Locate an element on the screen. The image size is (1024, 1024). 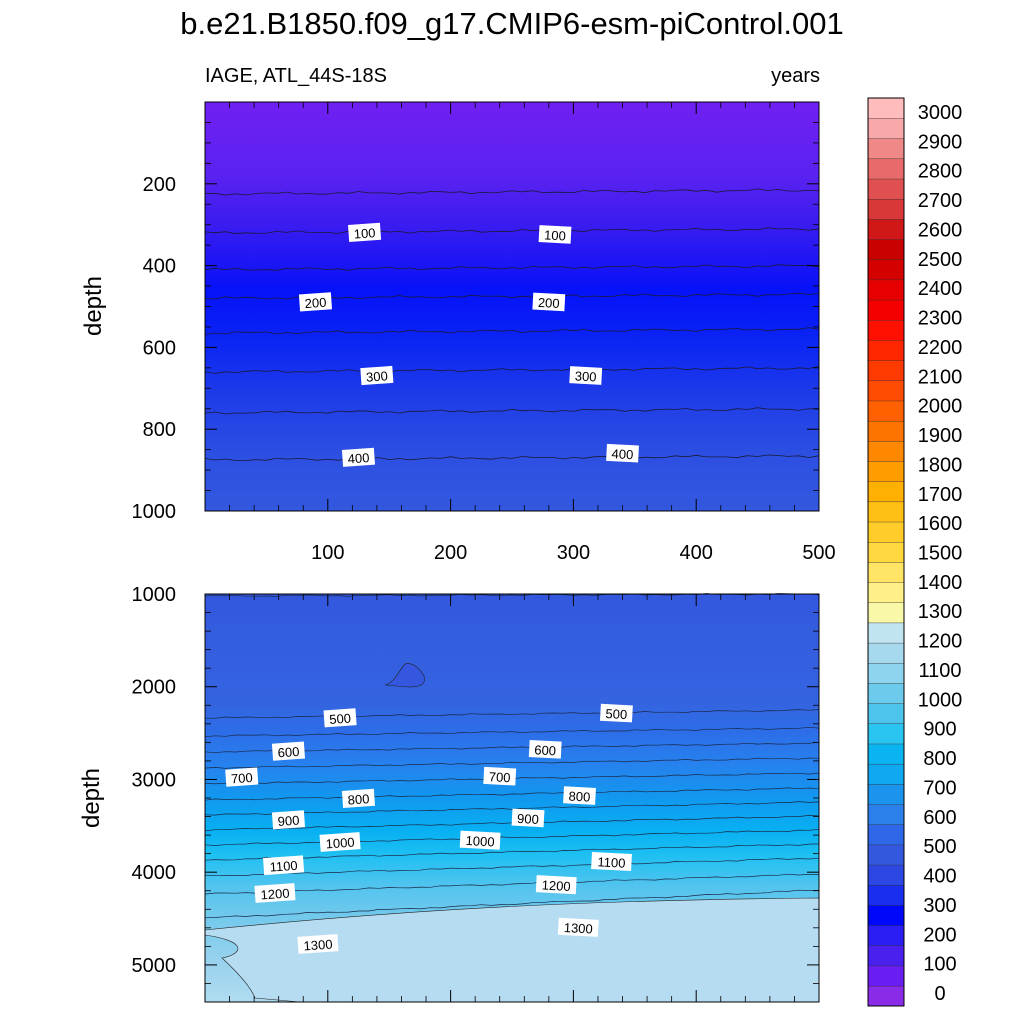
colorbar-frame is located at coordinates (886, 552).